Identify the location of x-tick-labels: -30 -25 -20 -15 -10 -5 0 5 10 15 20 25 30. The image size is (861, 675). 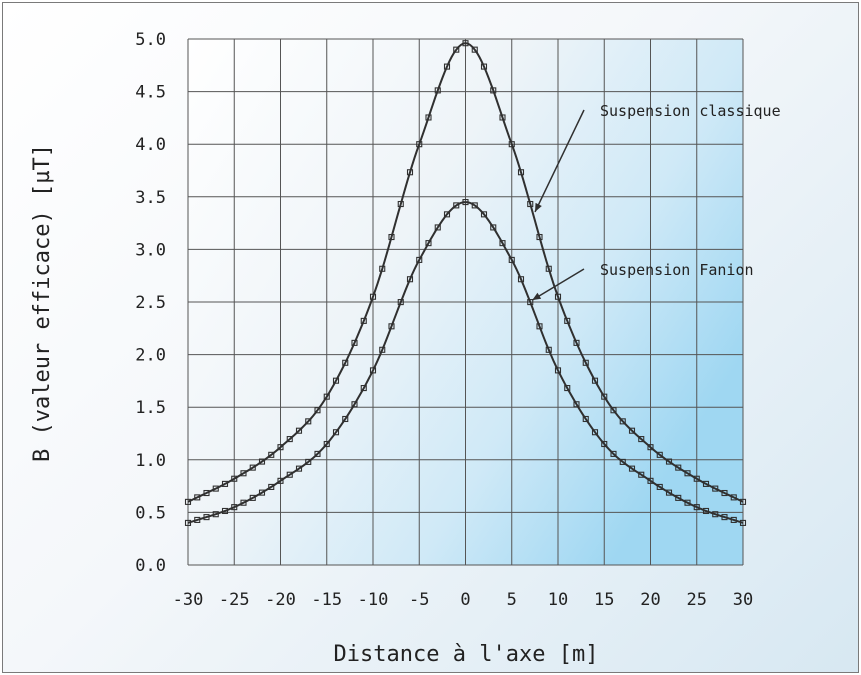
(463, 600).